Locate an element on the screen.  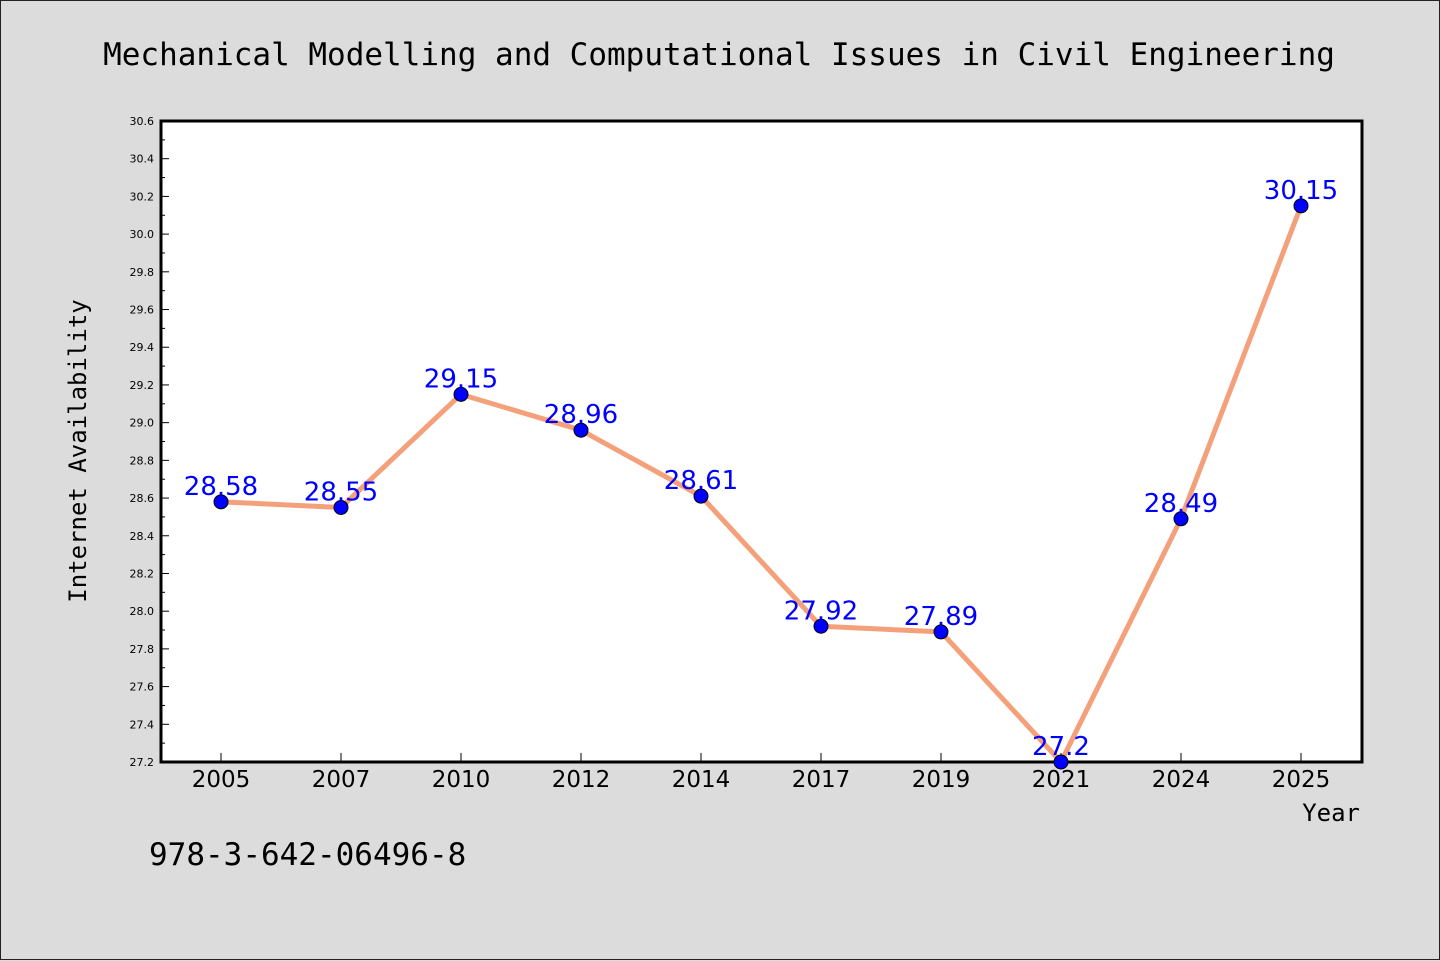
y-tick-label: 28.4 is located at coordinates (142, 536).